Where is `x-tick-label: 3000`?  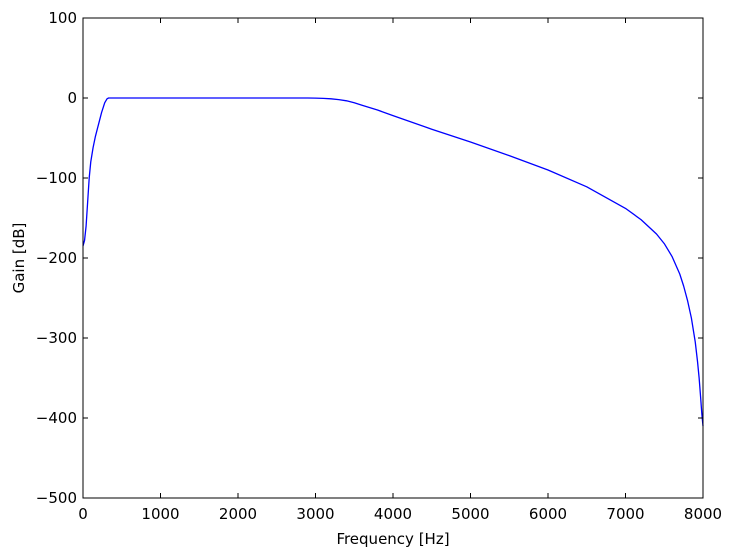 x-tick-label: 3000 is located at coordinates (315, 514).